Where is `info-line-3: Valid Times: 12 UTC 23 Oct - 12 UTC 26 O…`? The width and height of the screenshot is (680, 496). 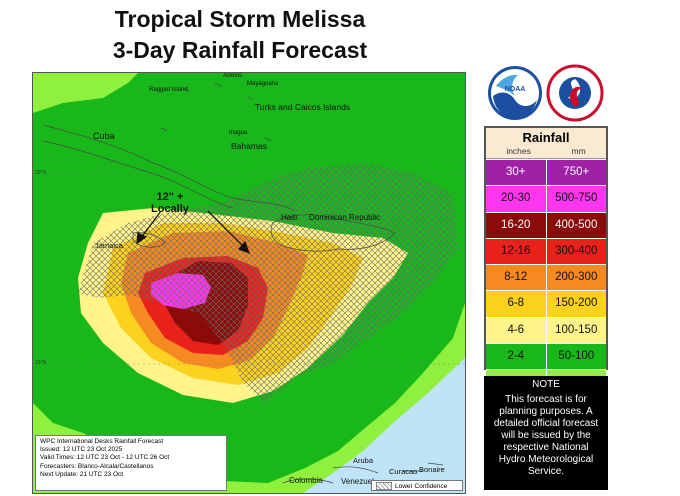
info-line-3: Valid Times: 12 UTC 23 Oct - 12 UTC 26 O… is located at coordinates (105, 458).